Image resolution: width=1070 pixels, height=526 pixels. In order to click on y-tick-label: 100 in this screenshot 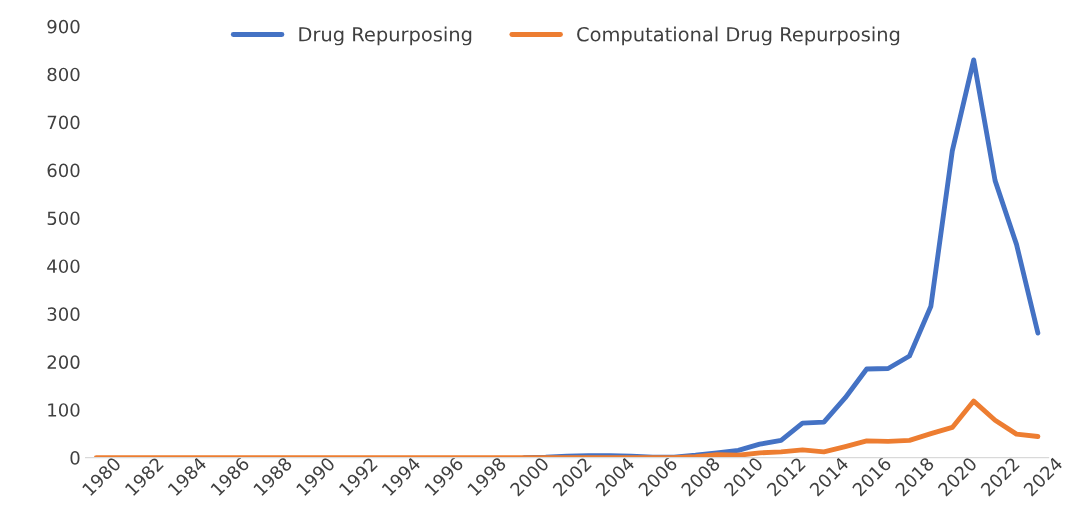, I will do `click(64, 410)`.